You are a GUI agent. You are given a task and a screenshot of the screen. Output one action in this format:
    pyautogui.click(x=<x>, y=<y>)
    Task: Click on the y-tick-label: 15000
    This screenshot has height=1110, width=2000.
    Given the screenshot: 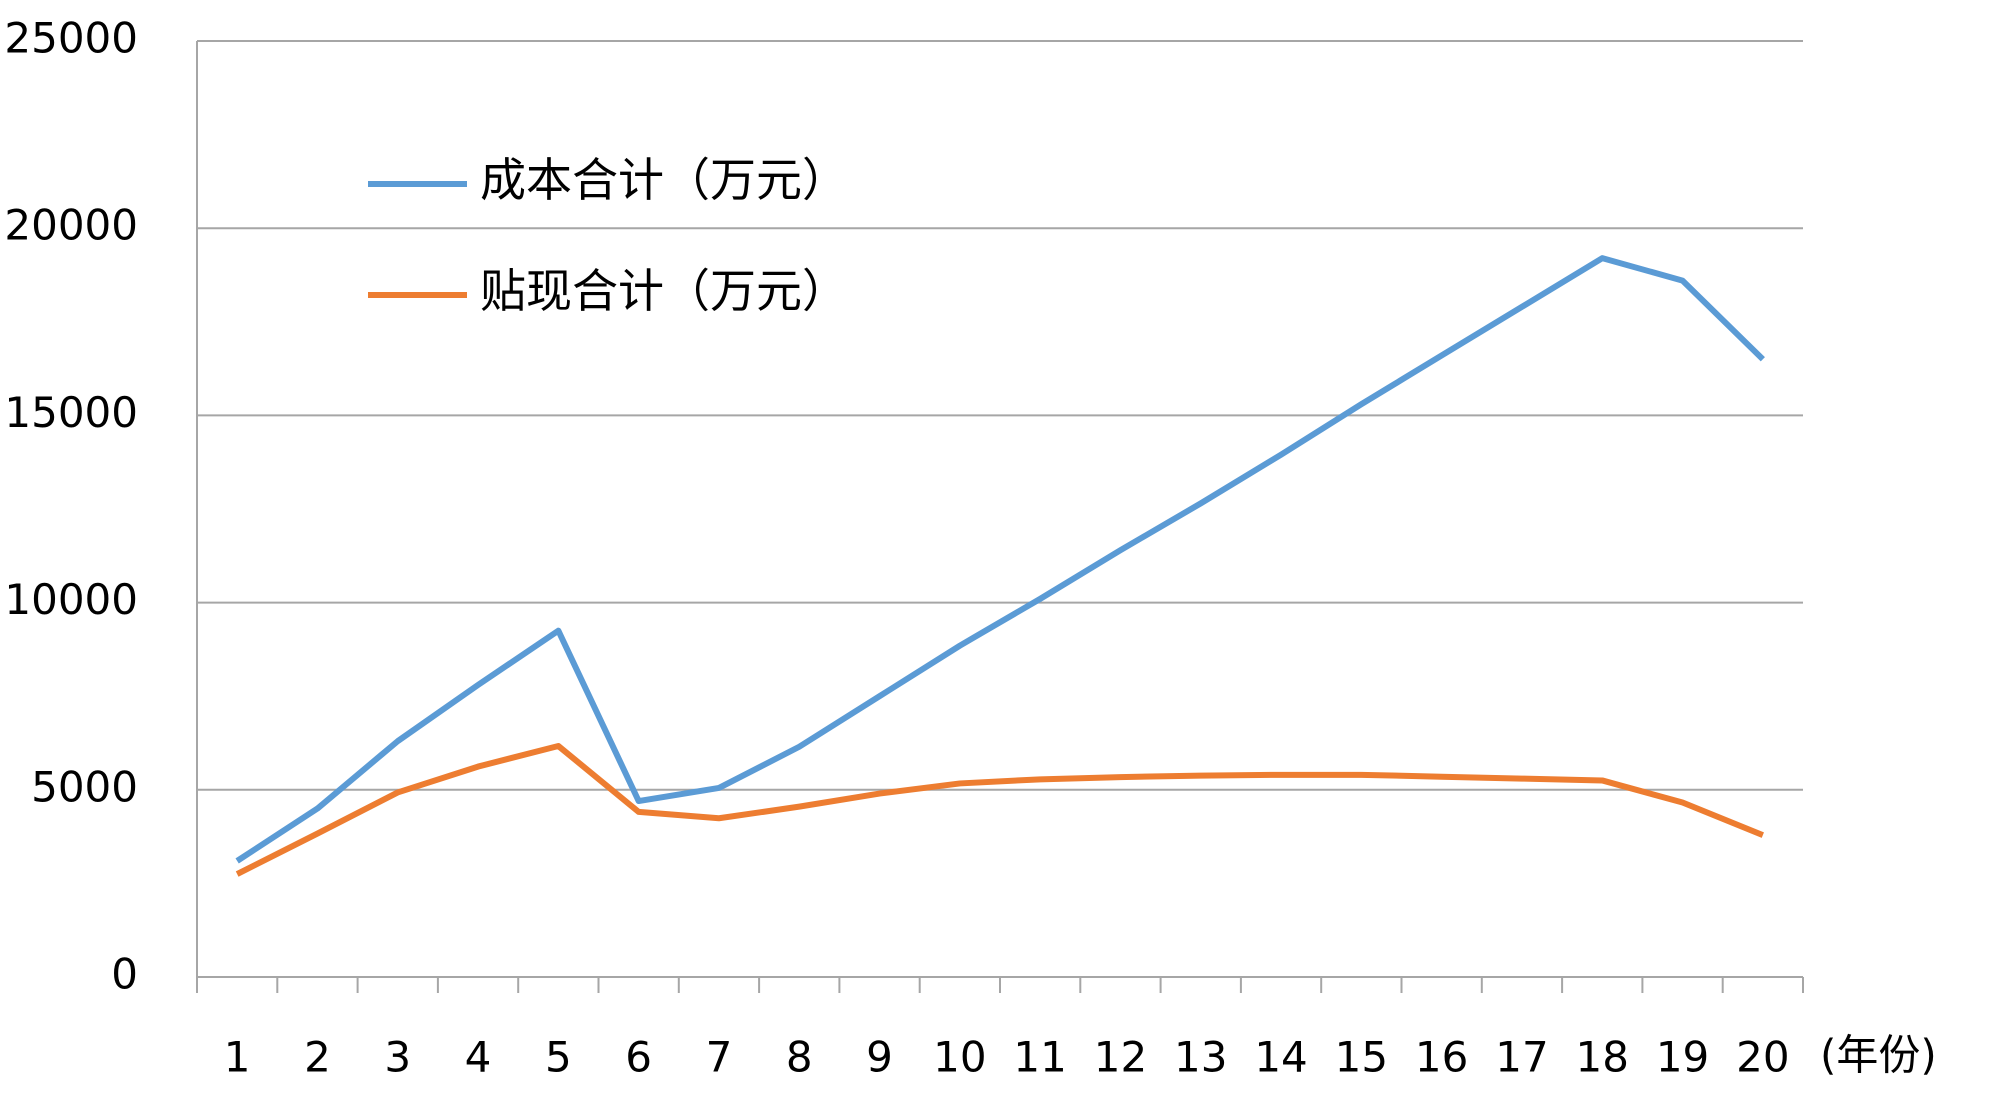 What is the action you would take?
    pyautogui.click(x=71, y=412)
    